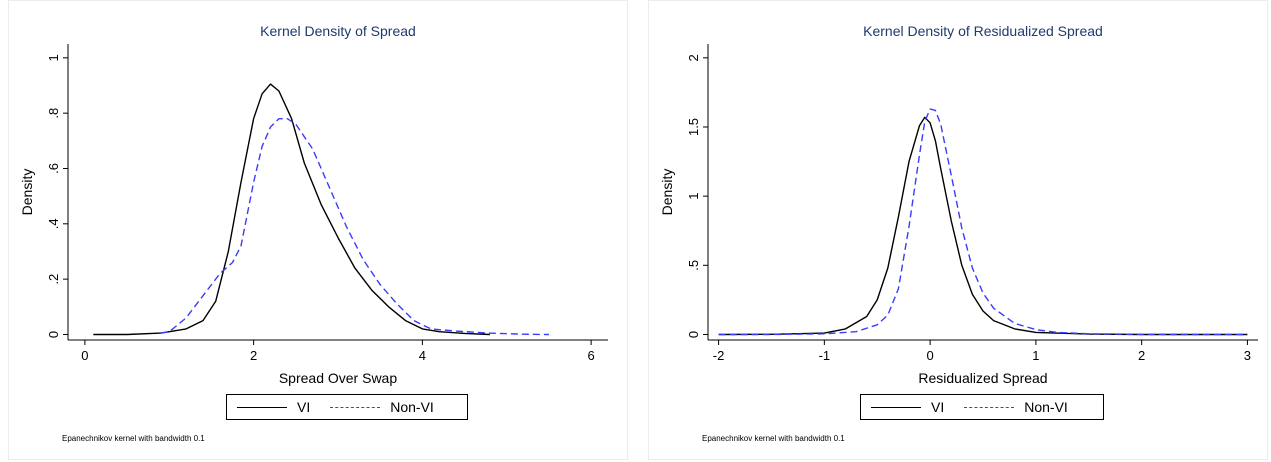  What do you see at coordinates (983, 31) in the screenshot?
I see `chart-title: Kernel Density of Residualized Spread` at bounding box center [983, 31].